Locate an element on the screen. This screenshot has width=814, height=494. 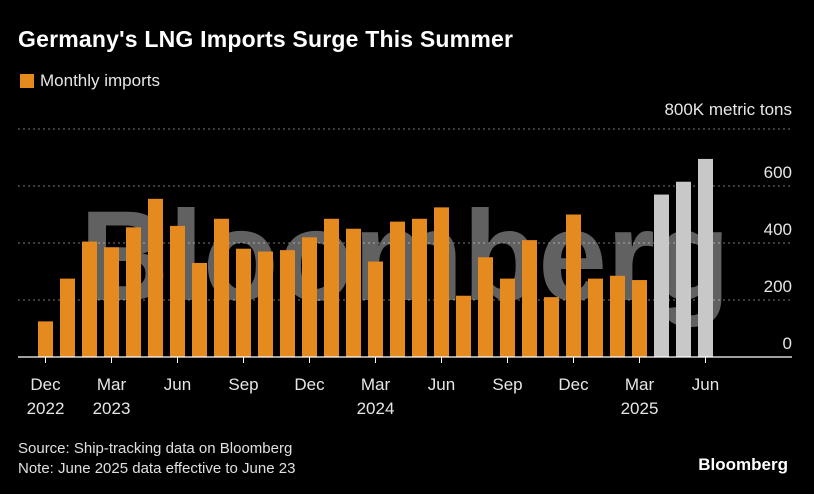
y-axis-unit-label: 800K metric tons is located at coordinates (728, 109).